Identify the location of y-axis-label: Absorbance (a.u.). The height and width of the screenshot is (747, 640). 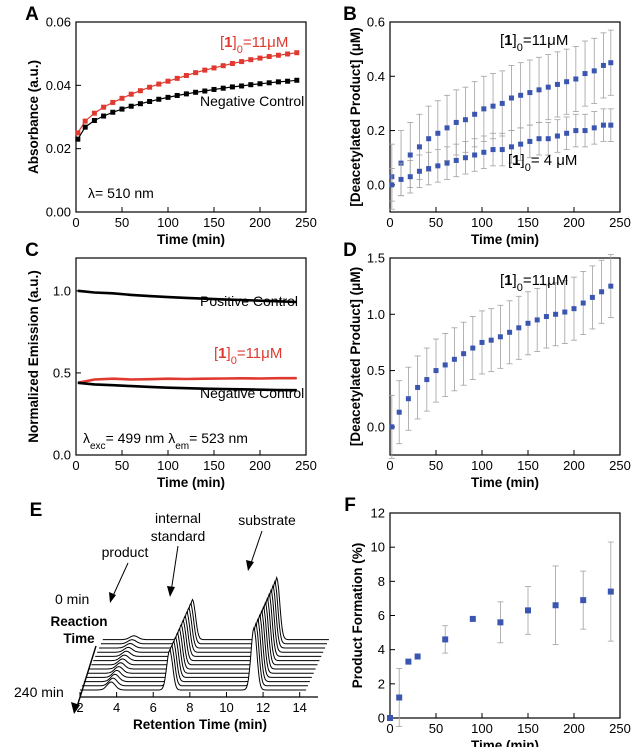
(33, 117).